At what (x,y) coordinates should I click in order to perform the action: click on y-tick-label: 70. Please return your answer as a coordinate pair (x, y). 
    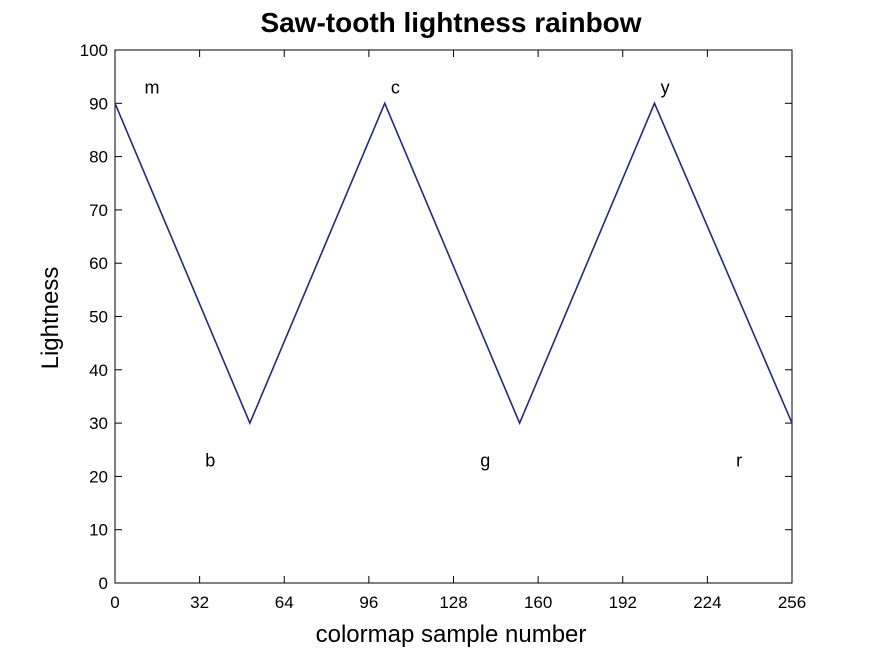
    Looking at the image, I should click on (98, 210).